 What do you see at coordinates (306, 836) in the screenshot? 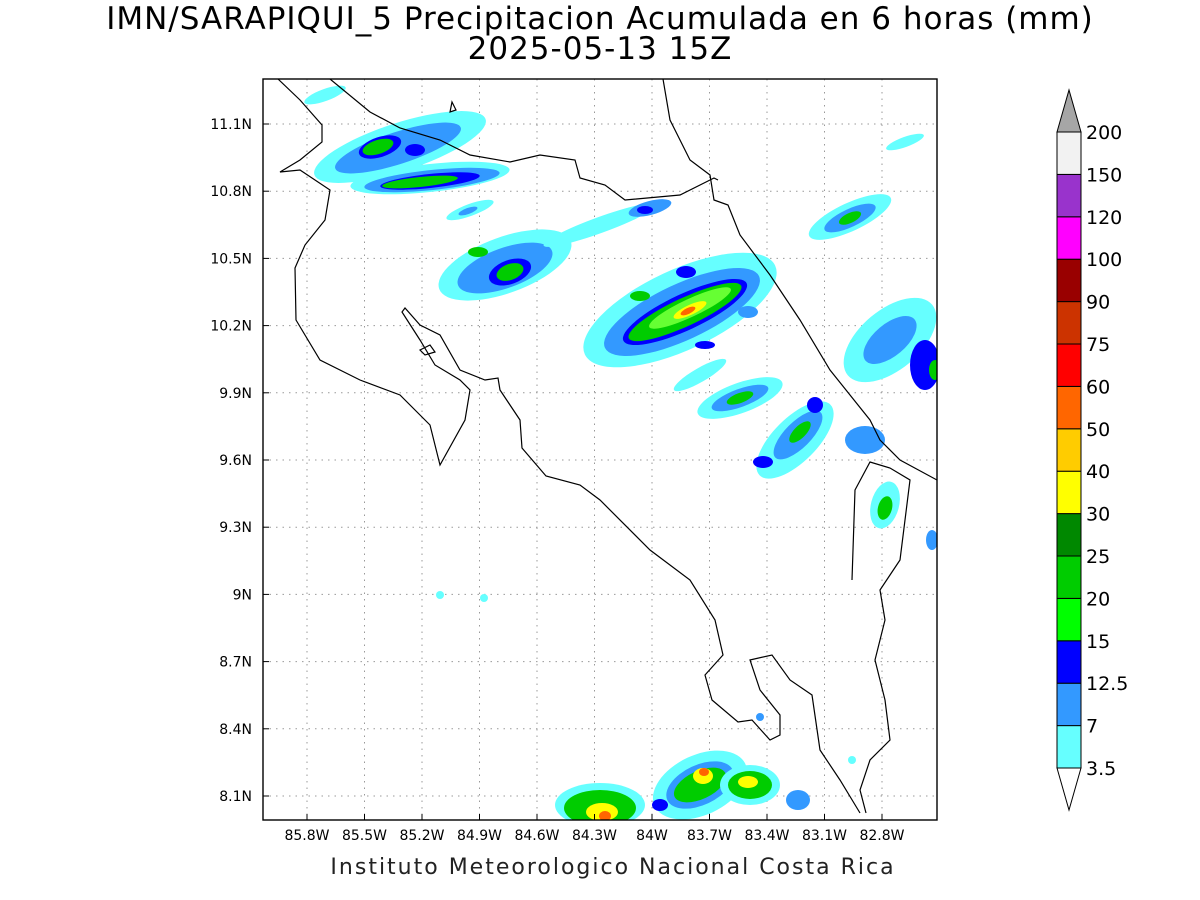
I see `lon-tick-label: 85.8W` at bounding box center [306, 836].